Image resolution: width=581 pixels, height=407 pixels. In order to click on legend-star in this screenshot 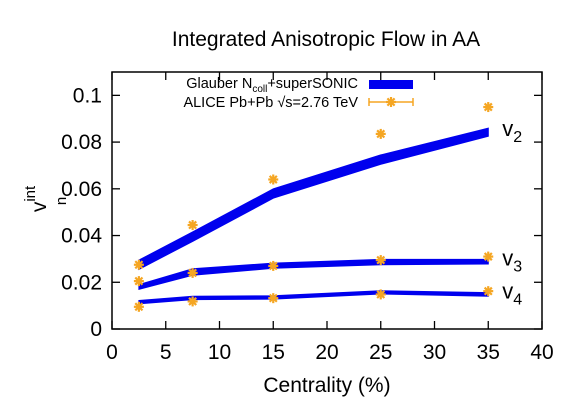, I will do `click(391, 102)`.